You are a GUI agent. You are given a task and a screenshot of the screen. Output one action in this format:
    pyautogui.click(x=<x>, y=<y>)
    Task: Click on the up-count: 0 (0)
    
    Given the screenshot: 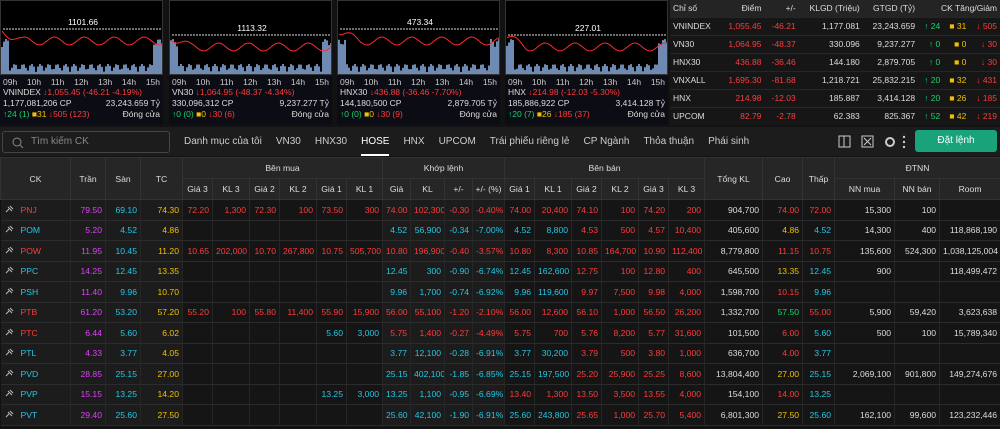 What is the action you would take?
    pyautogui.click(x=185, y=114)
    